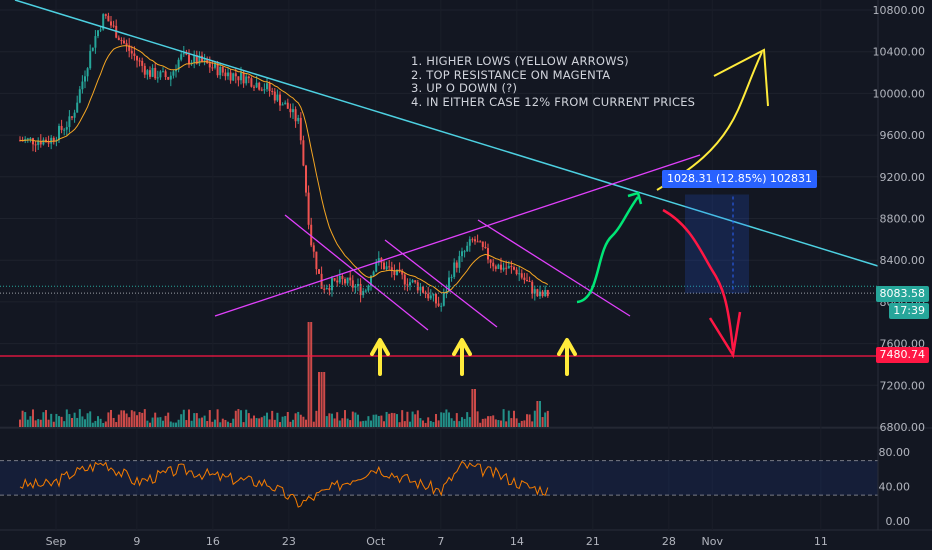 Image resolution: width=932 pixels, height=550 pixels. Describe the element at coordinates (725, 335) in the screenshot. I see `red-arrowhead` at that location.